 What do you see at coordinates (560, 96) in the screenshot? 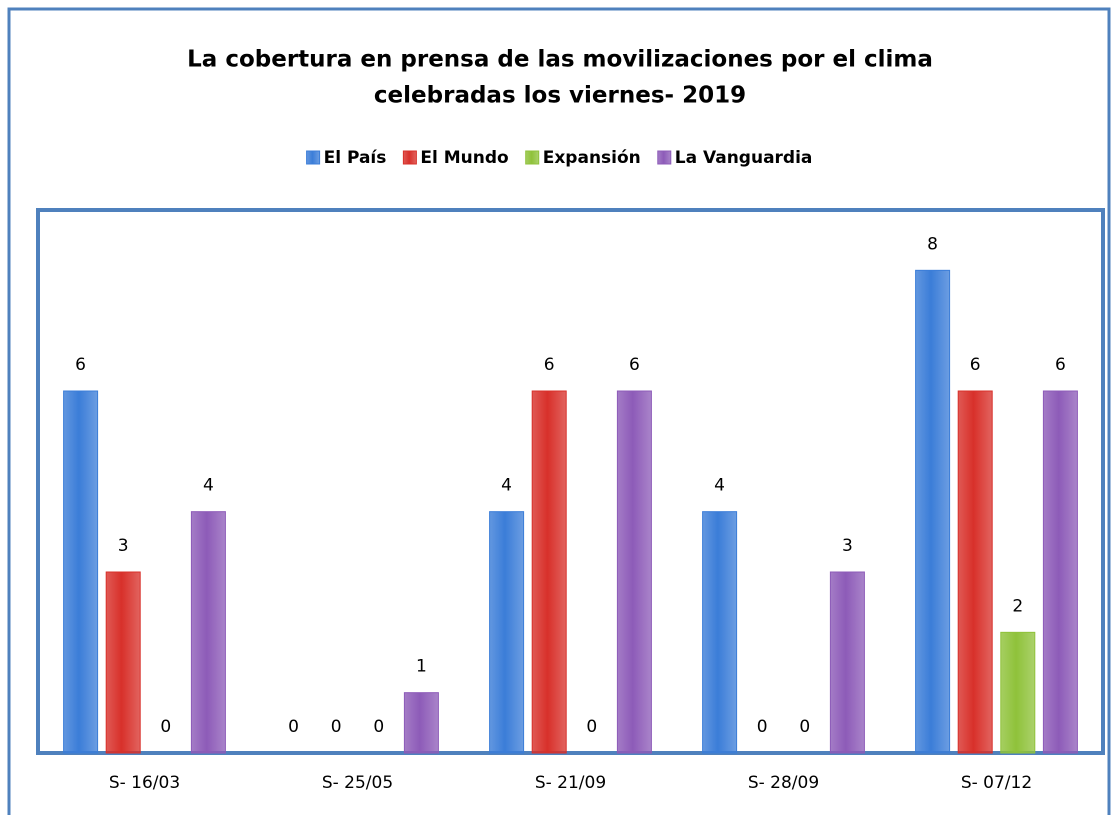
I see `chart-title: celebradas los viernes- 2019` at bounding box center [560, 96].